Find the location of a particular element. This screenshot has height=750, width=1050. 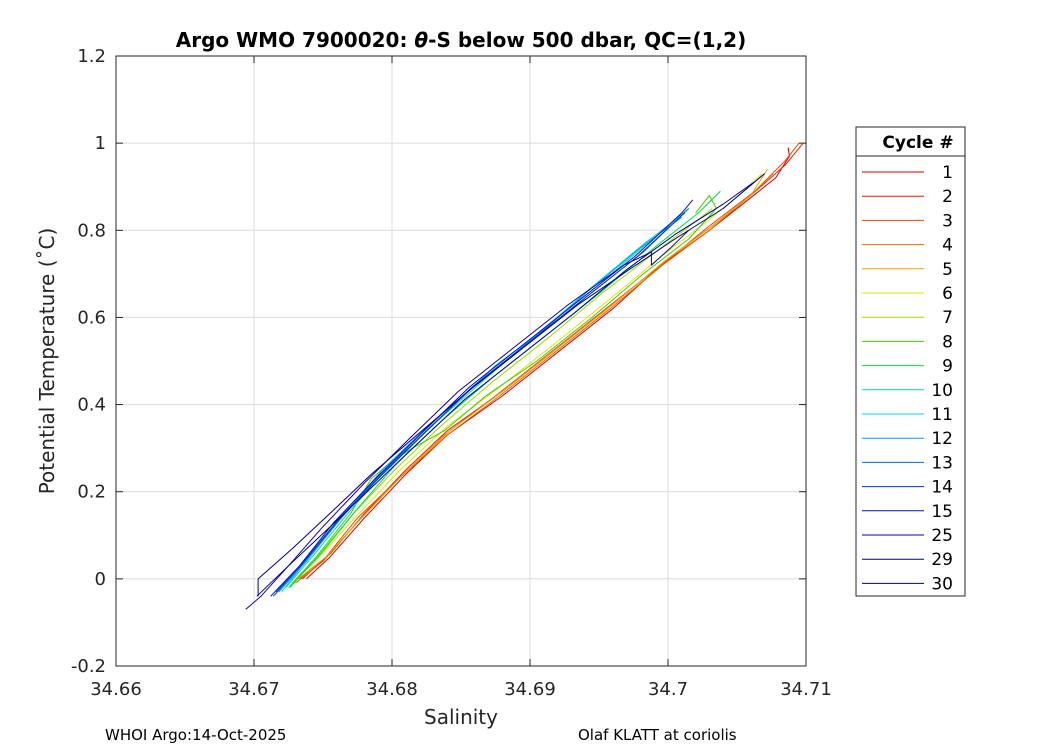

y-tick-label: -0.2 is located at coordinates (88, 666).